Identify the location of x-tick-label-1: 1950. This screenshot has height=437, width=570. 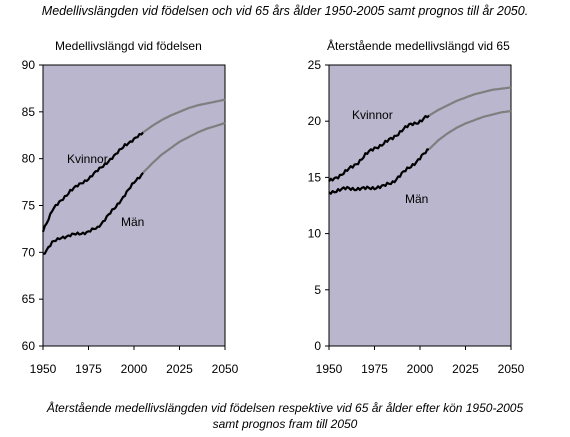
(43, 369).